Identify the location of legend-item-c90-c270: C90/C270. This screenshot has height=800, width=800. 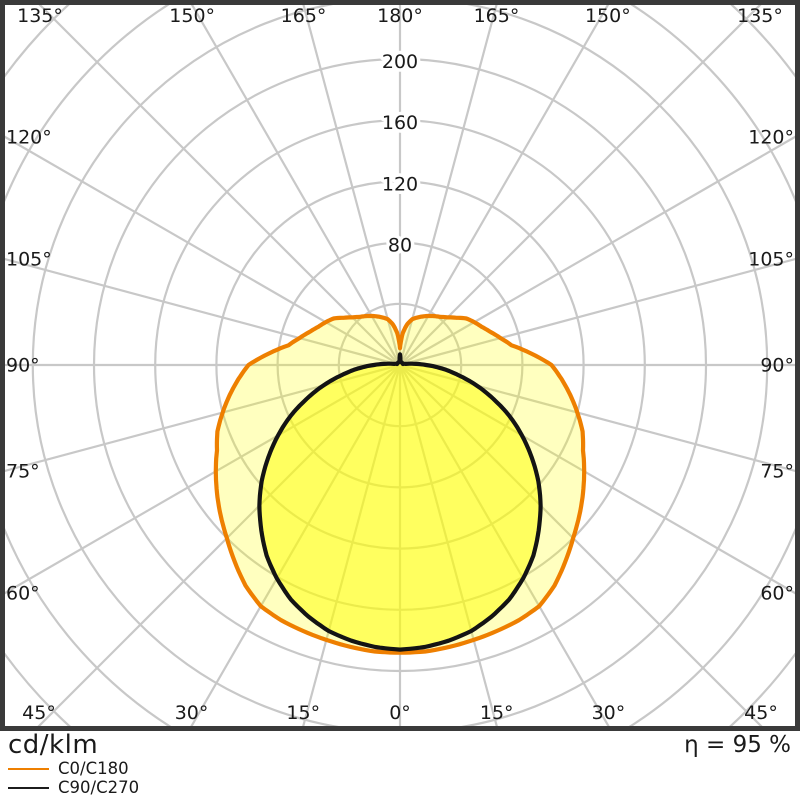
(73, 787).